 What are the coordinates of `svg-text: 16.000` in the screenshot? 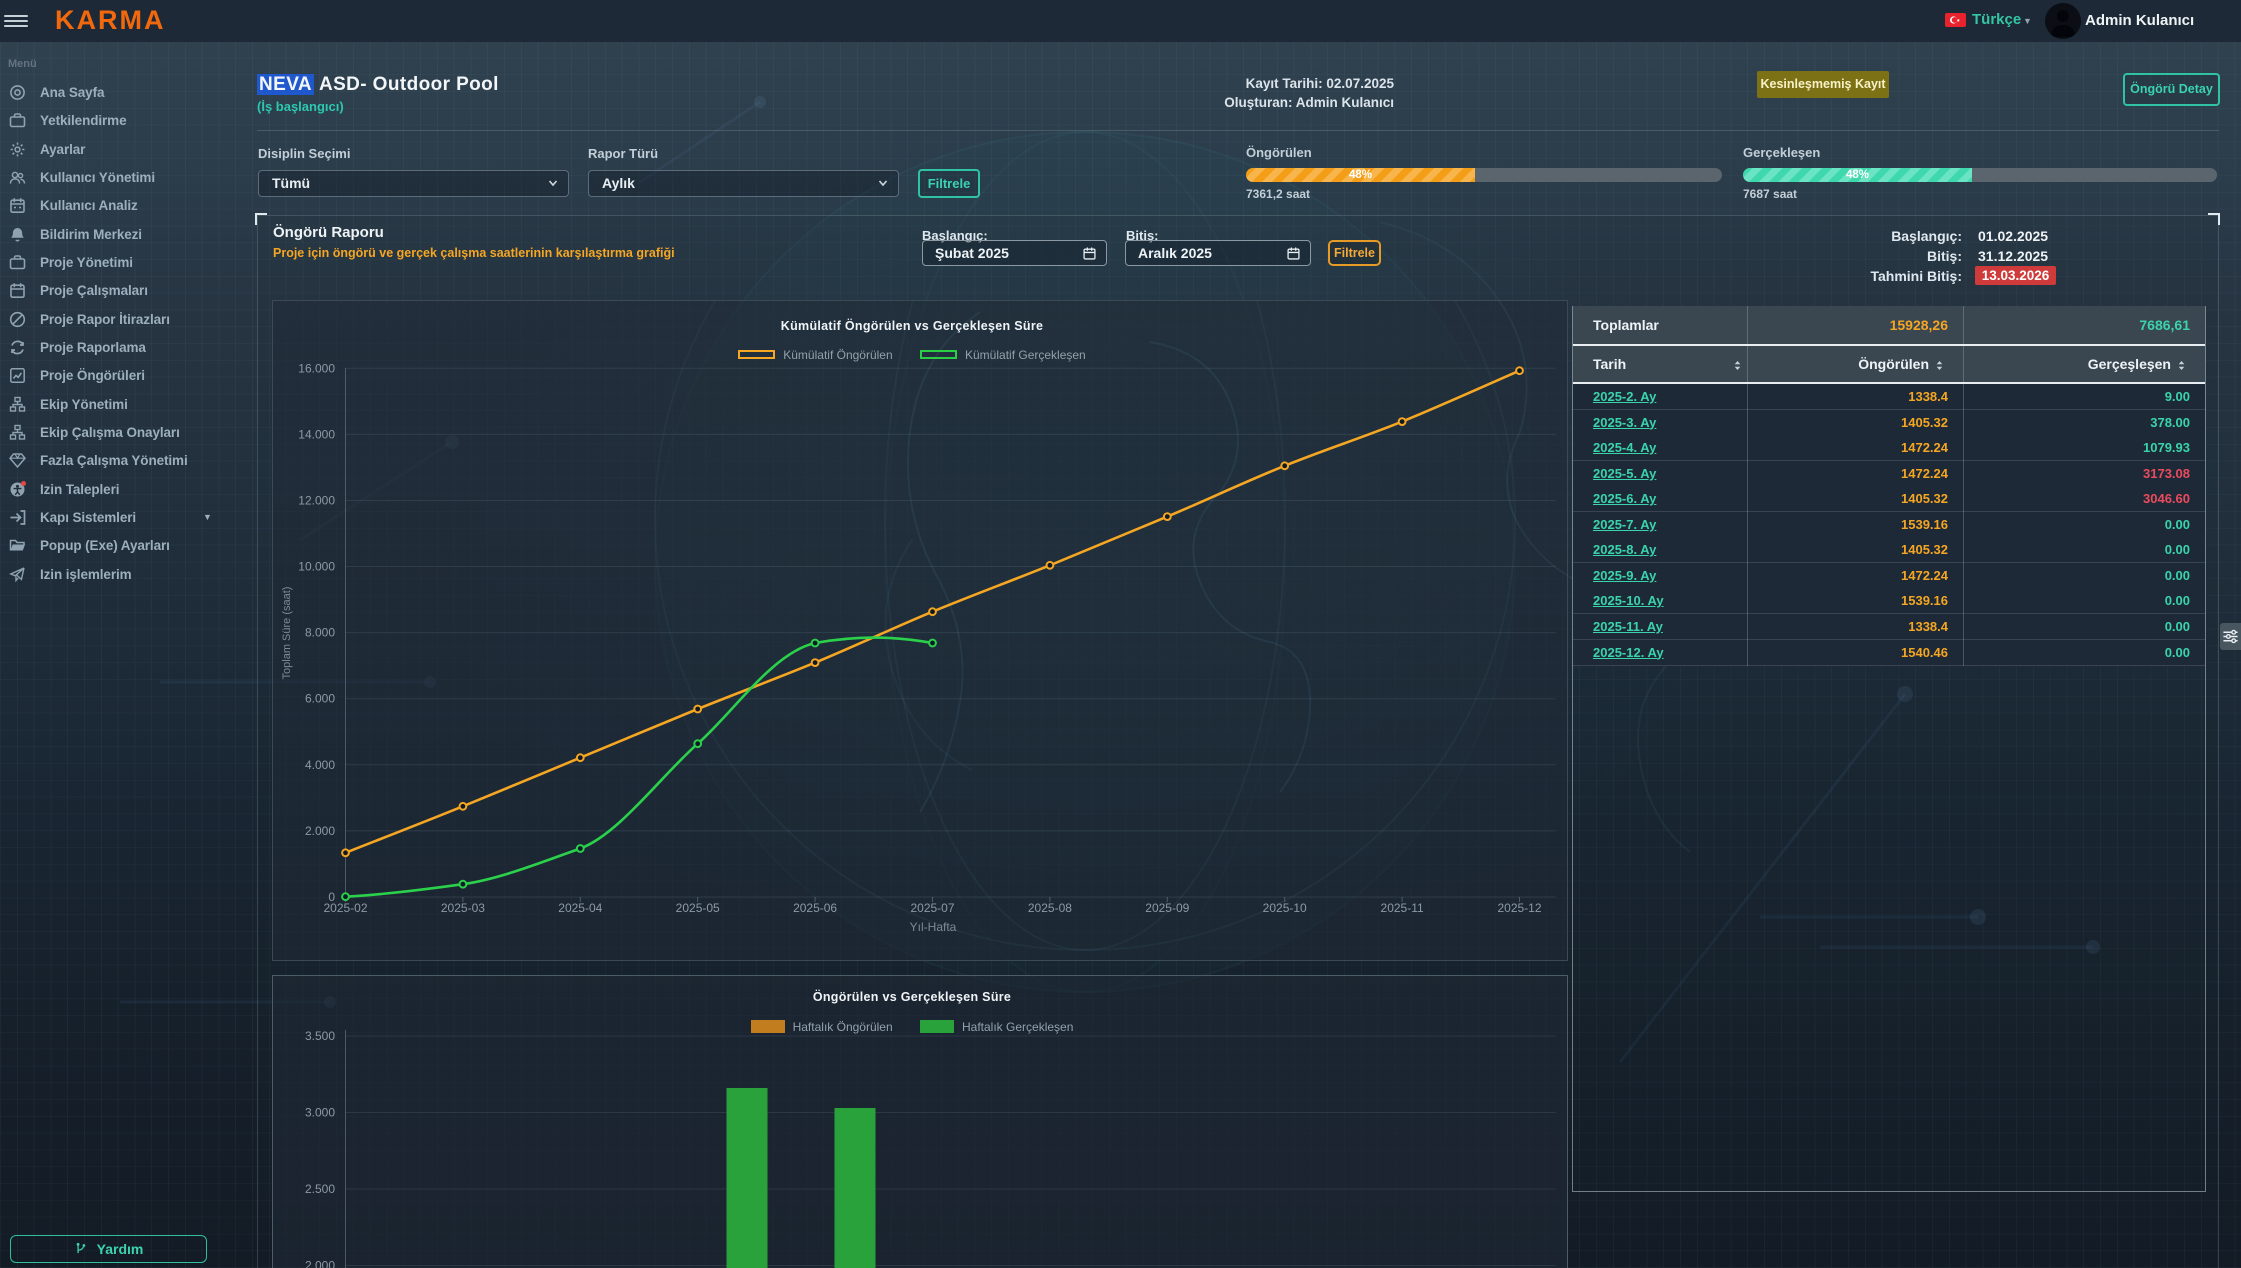 It's located at (316, 368).